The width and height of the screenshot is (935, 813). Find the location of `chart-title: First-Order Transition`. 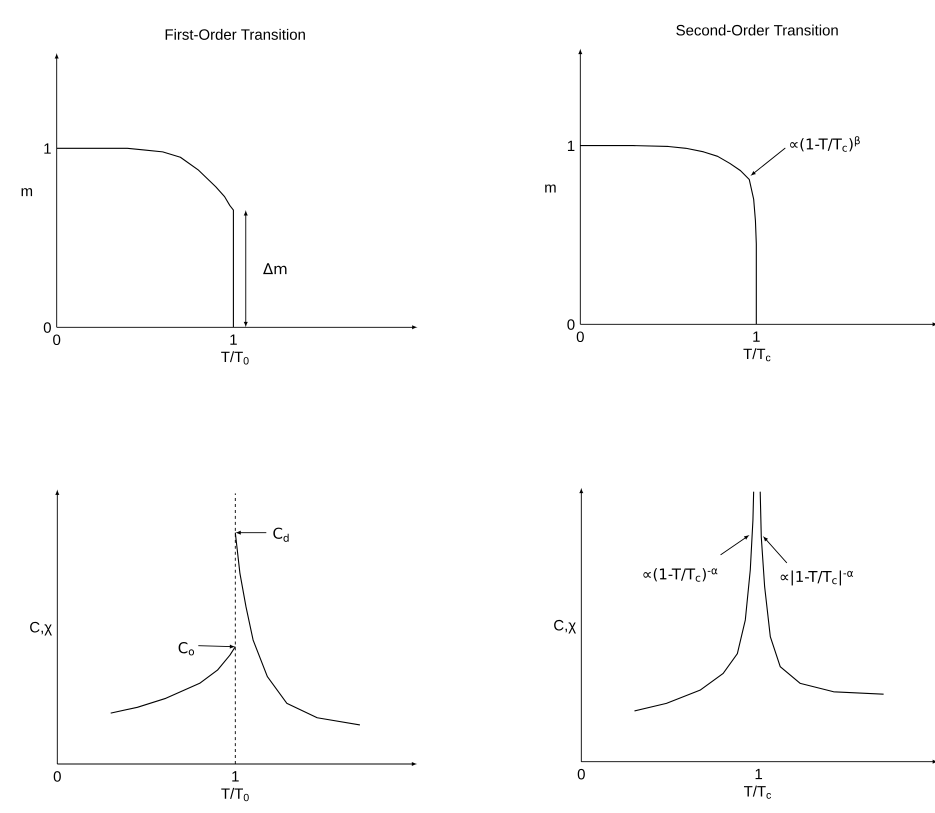

chart-title: First-Order Transition is located at coordinates (235, 34).